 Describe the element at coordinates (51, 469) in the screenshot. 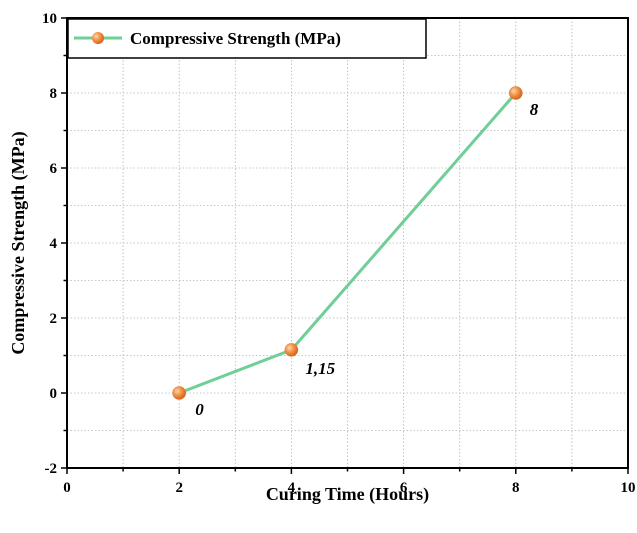

I see `y-tick-label: -2` at that location.